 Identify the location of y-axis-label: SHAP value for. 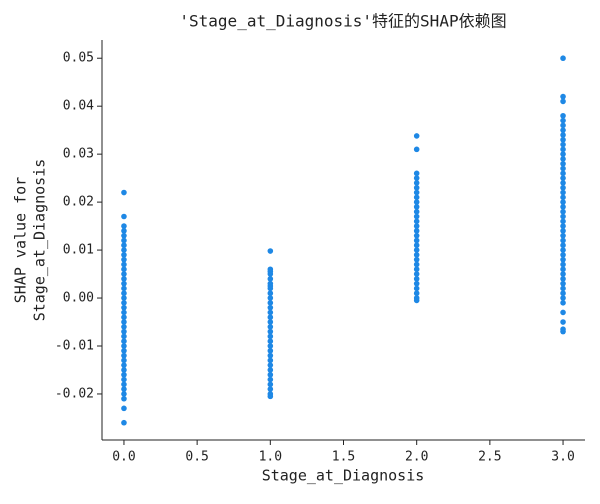
(21, 240).